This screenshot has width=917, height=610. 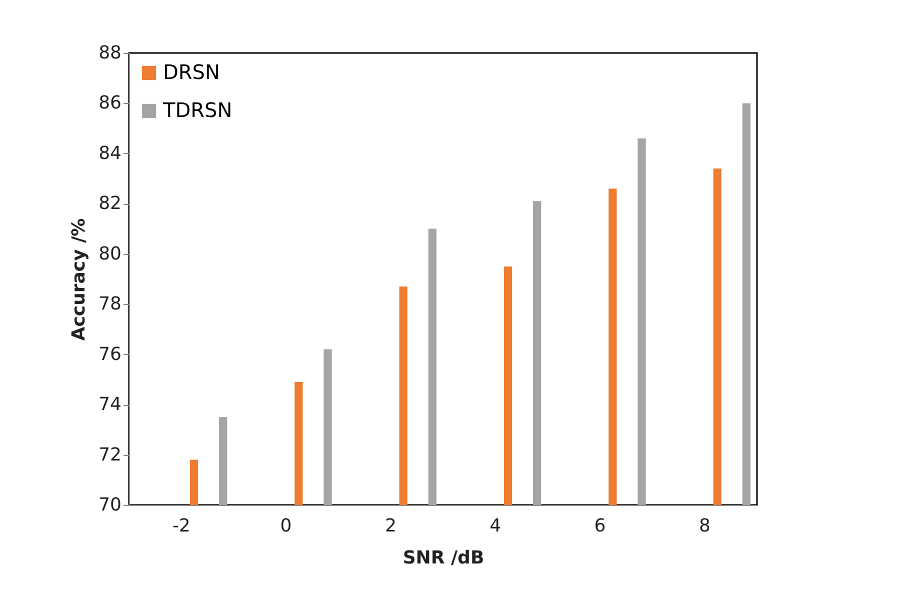 I want to click on y-tick-label: 72, so click(x=110, y=455).